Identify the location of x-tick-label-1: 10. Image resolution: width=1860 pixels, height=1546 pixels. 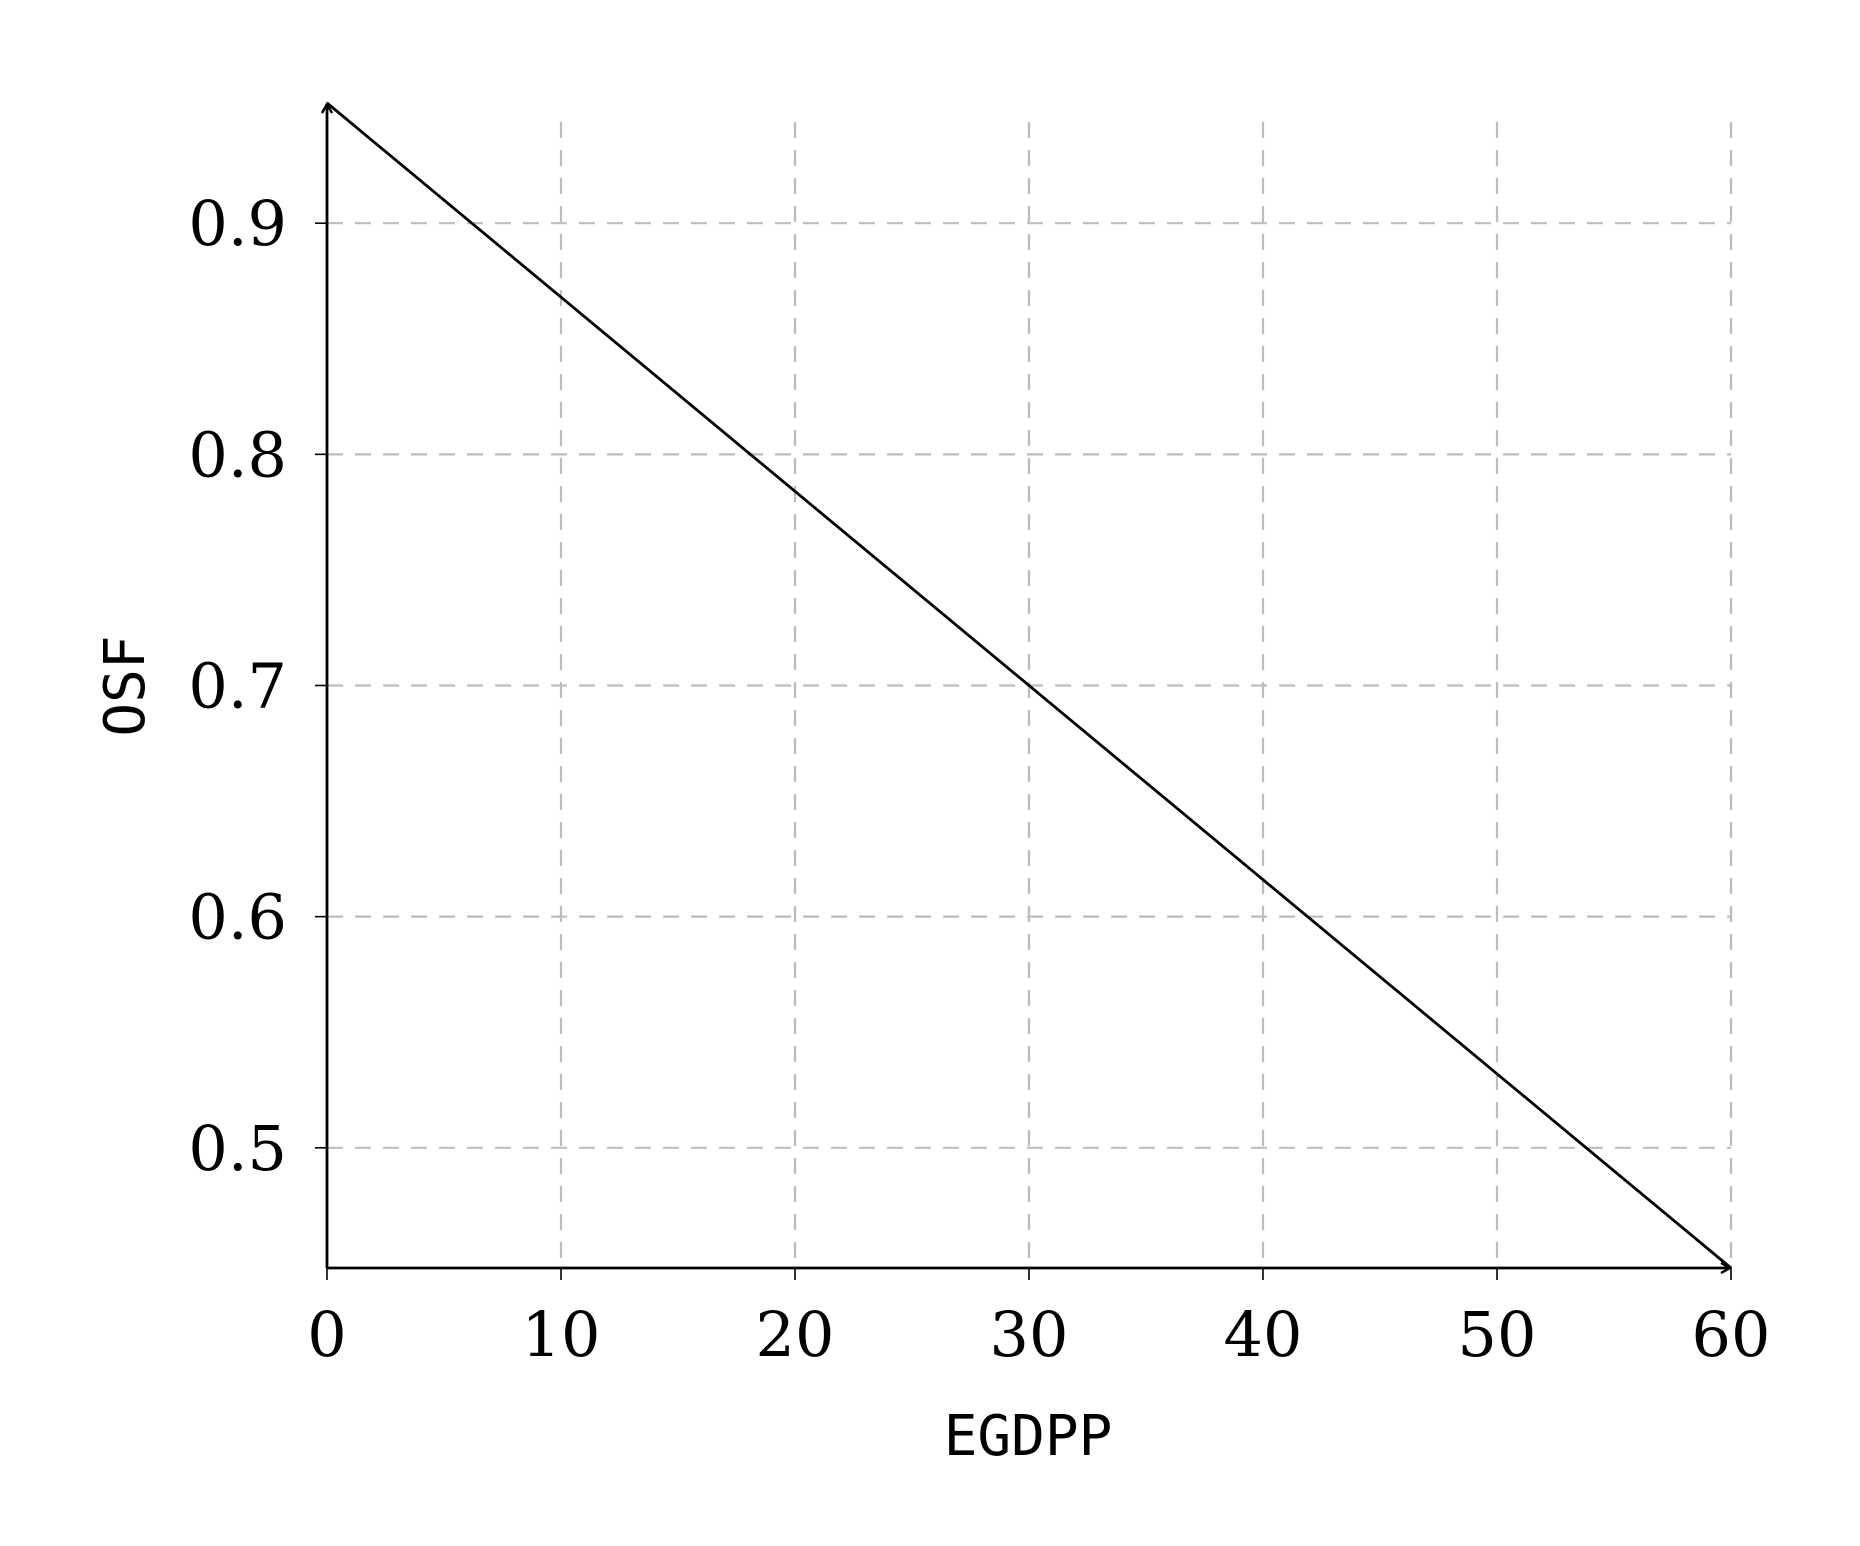
(561, 1334).